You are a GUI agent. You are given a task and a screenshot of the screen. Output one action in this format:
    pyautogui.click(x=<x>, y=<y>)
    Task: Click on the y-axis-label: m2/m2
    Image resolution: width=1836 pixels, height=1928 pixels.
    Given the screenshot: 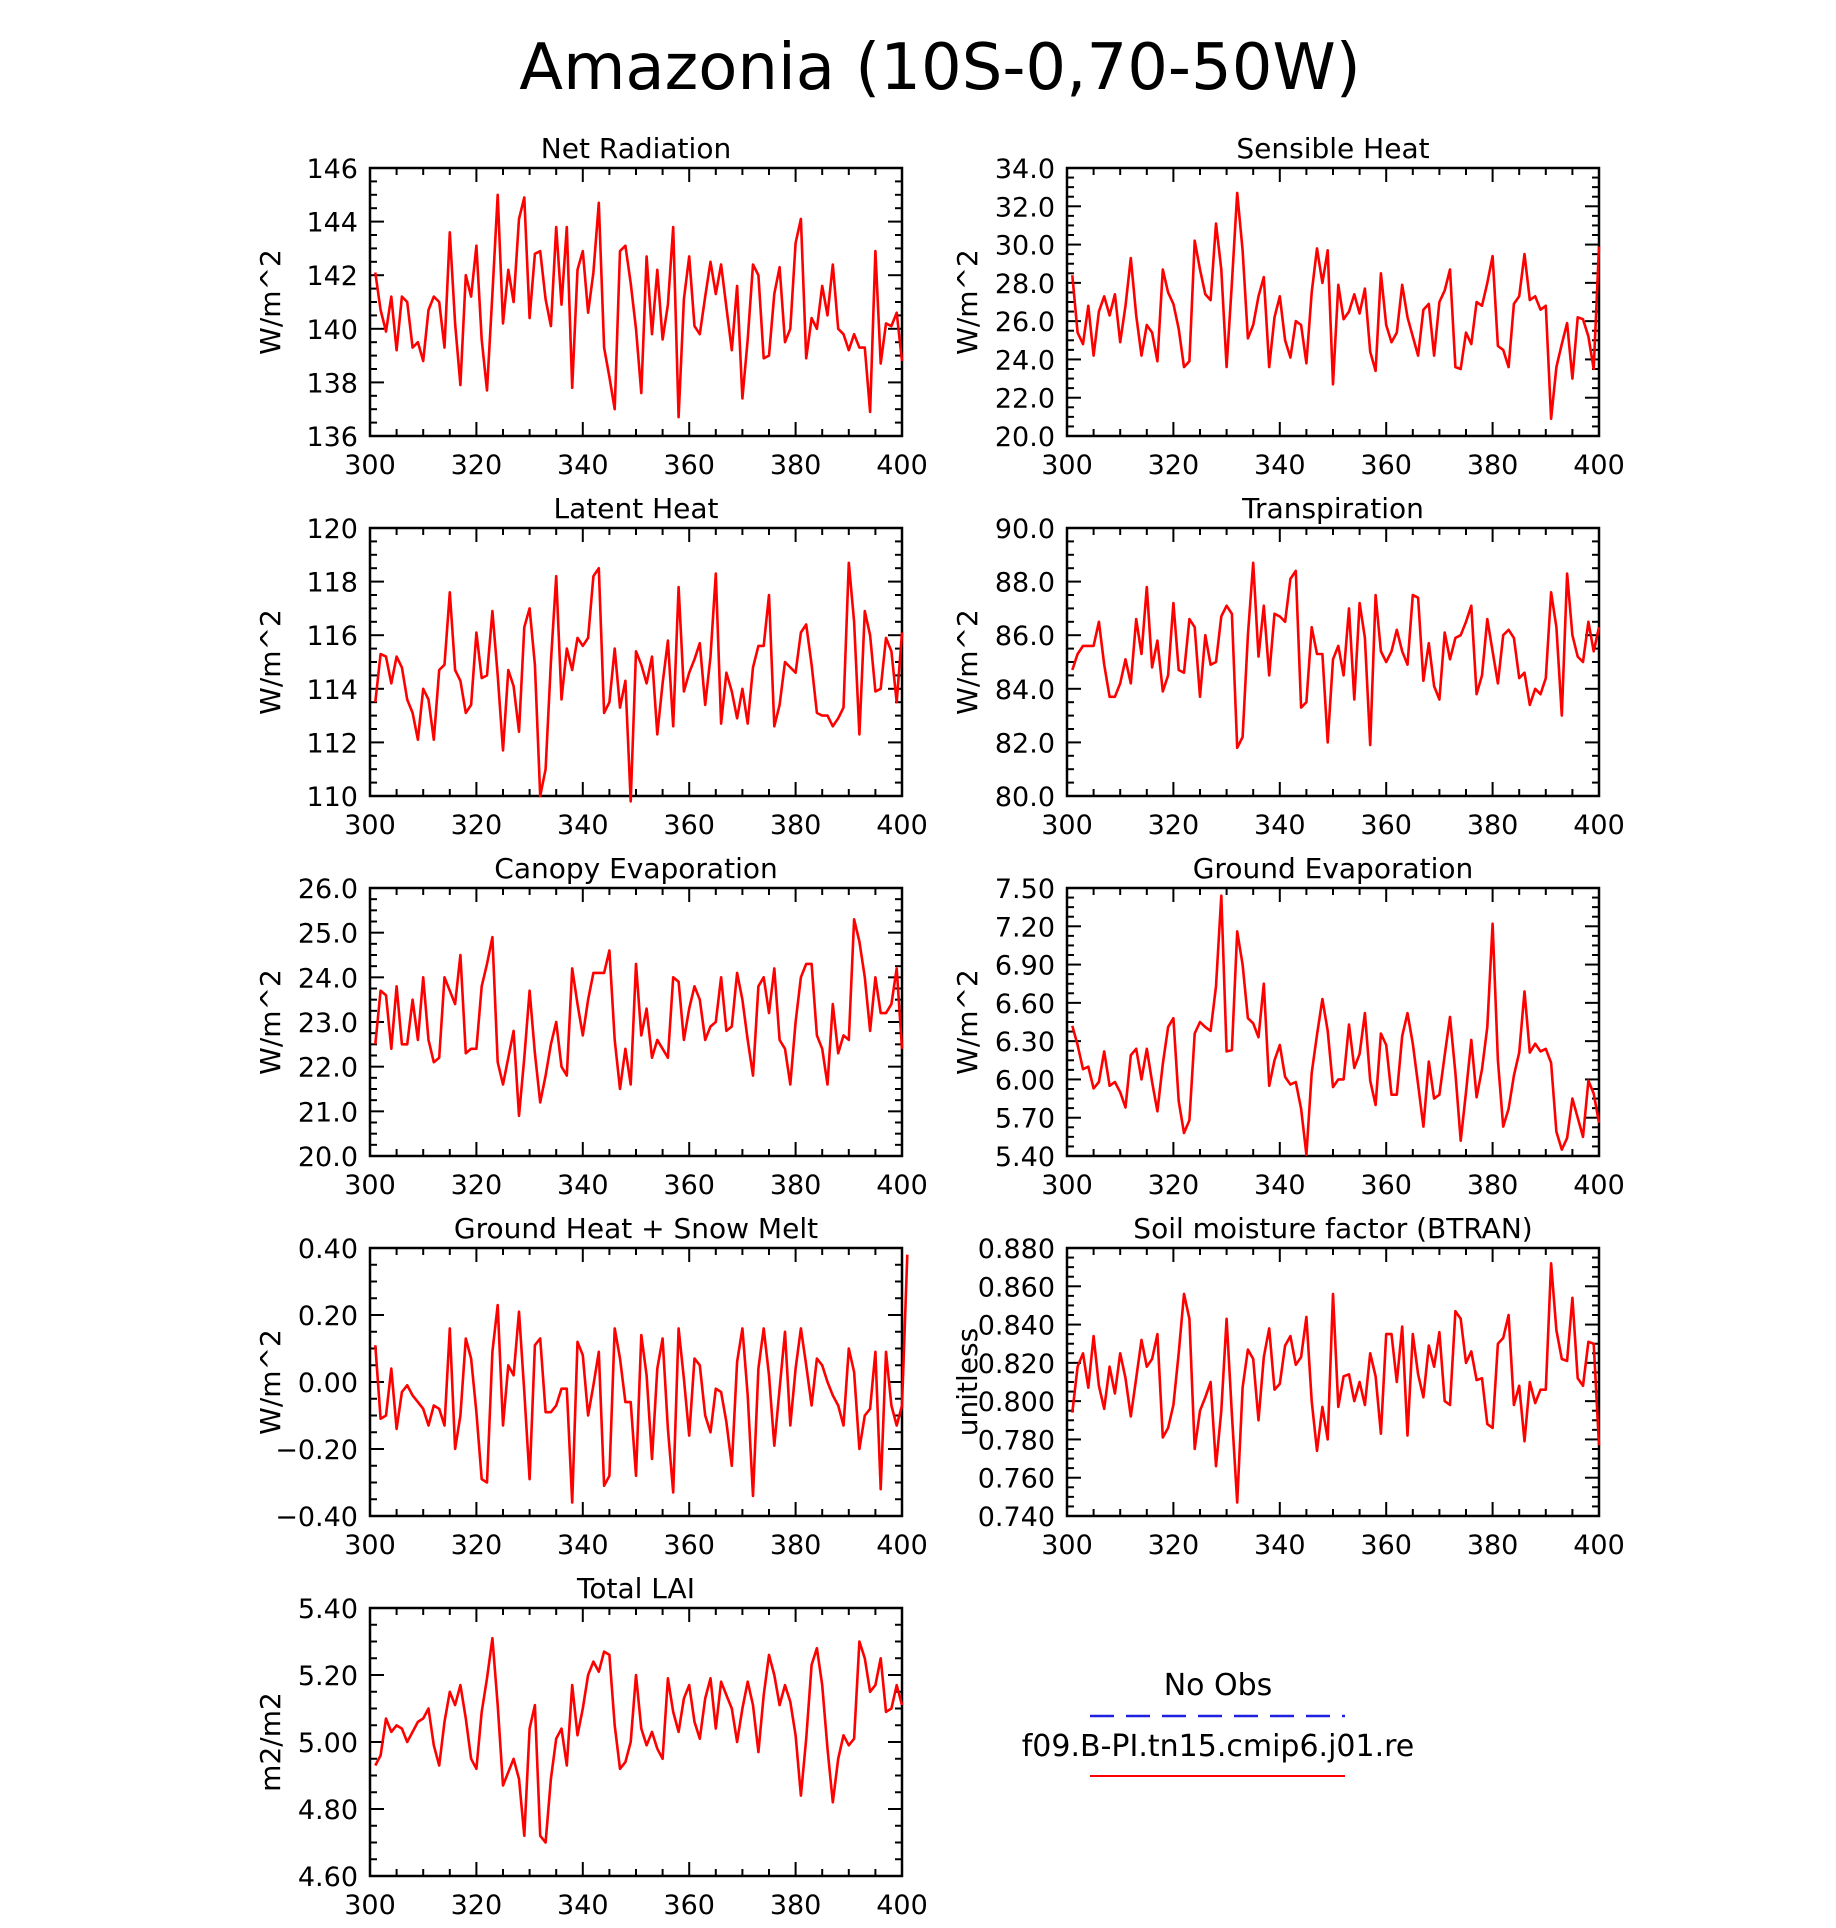 What is the action you would take?
    pyautogui.click(x=270, y=1742)
    